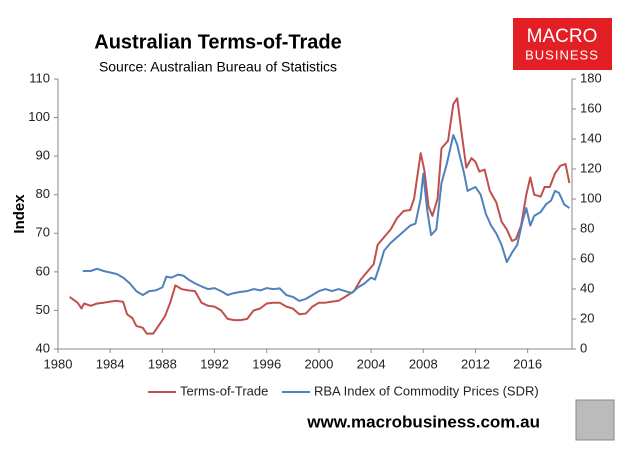 This screenshot has height=456, width=632. I want to click on x-tick-label: 1988, so click(162, 363).